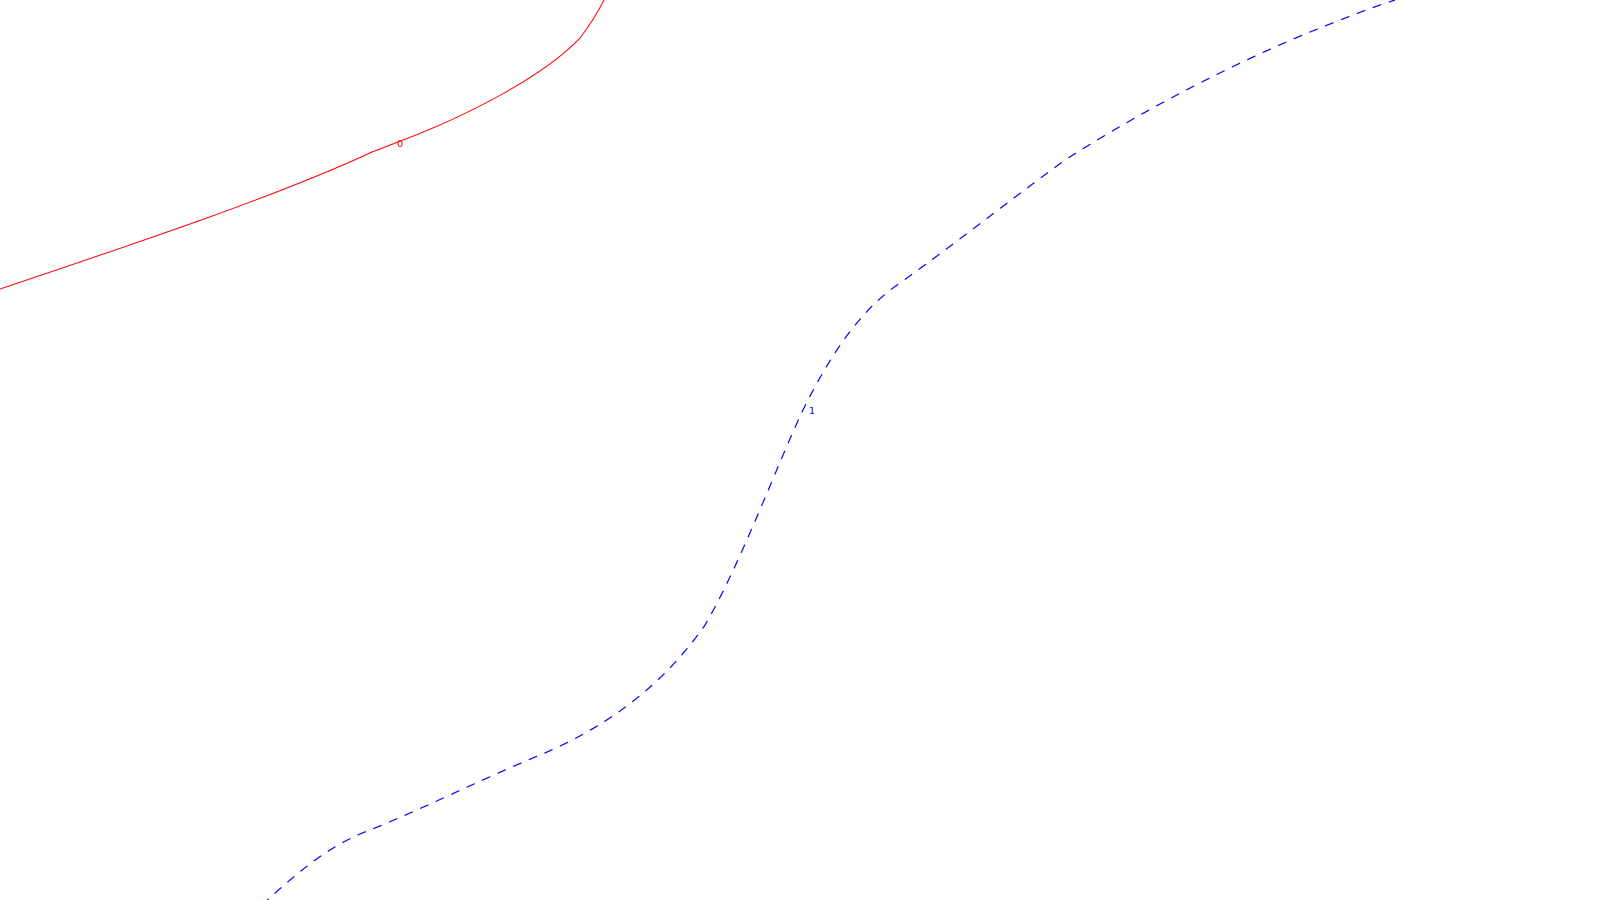 The image size is (1600, 900). I want to click on contour-line-0: 0, so click(302, 145).